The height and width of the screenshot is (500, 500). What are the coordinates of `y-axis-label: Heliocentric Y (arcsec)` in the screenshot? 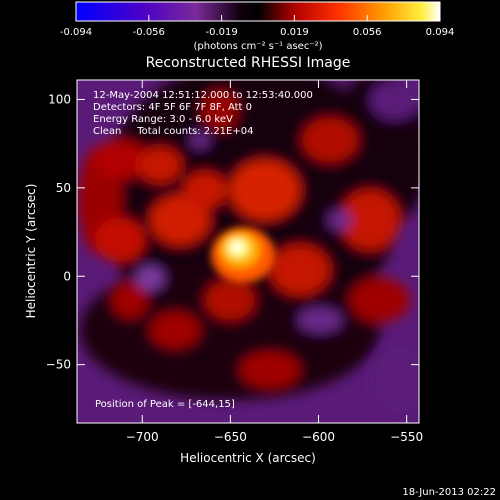 It's located at (31, 251).